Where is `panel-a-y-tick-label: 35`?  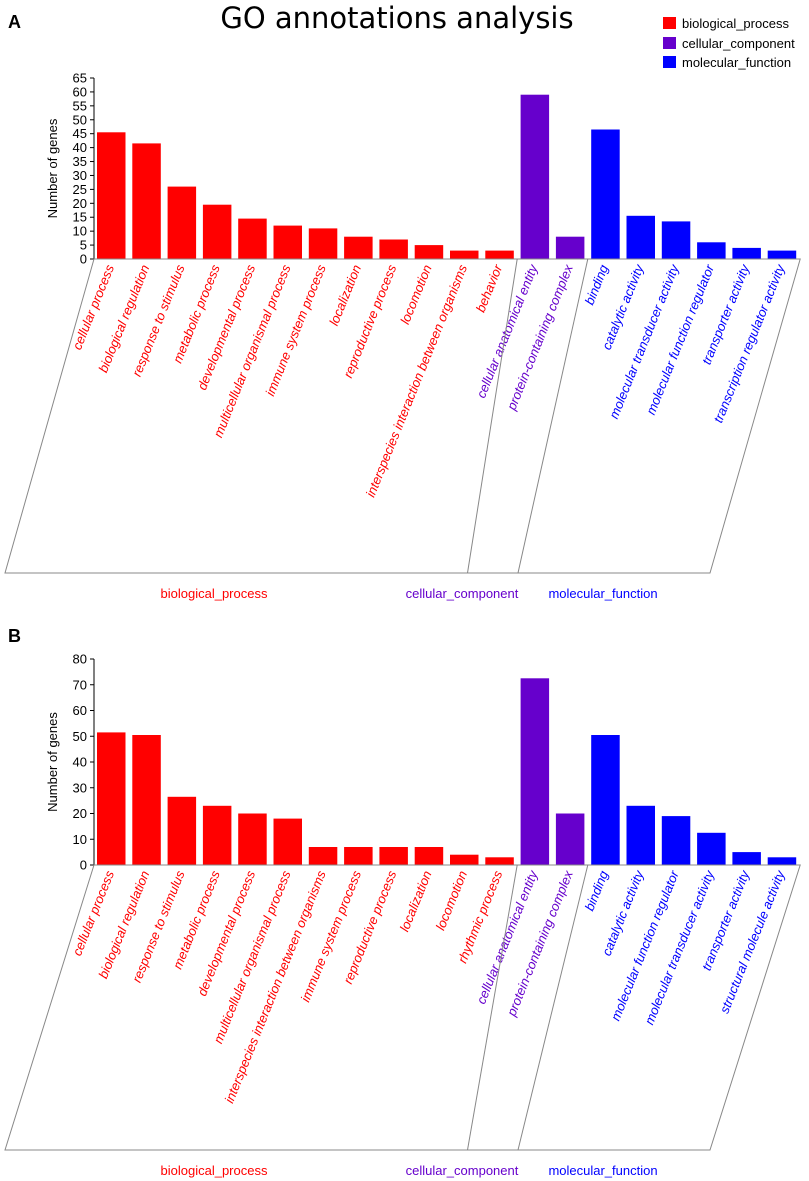
panel-a-y-tick-label: 35 is located at coordinates (80, 161).